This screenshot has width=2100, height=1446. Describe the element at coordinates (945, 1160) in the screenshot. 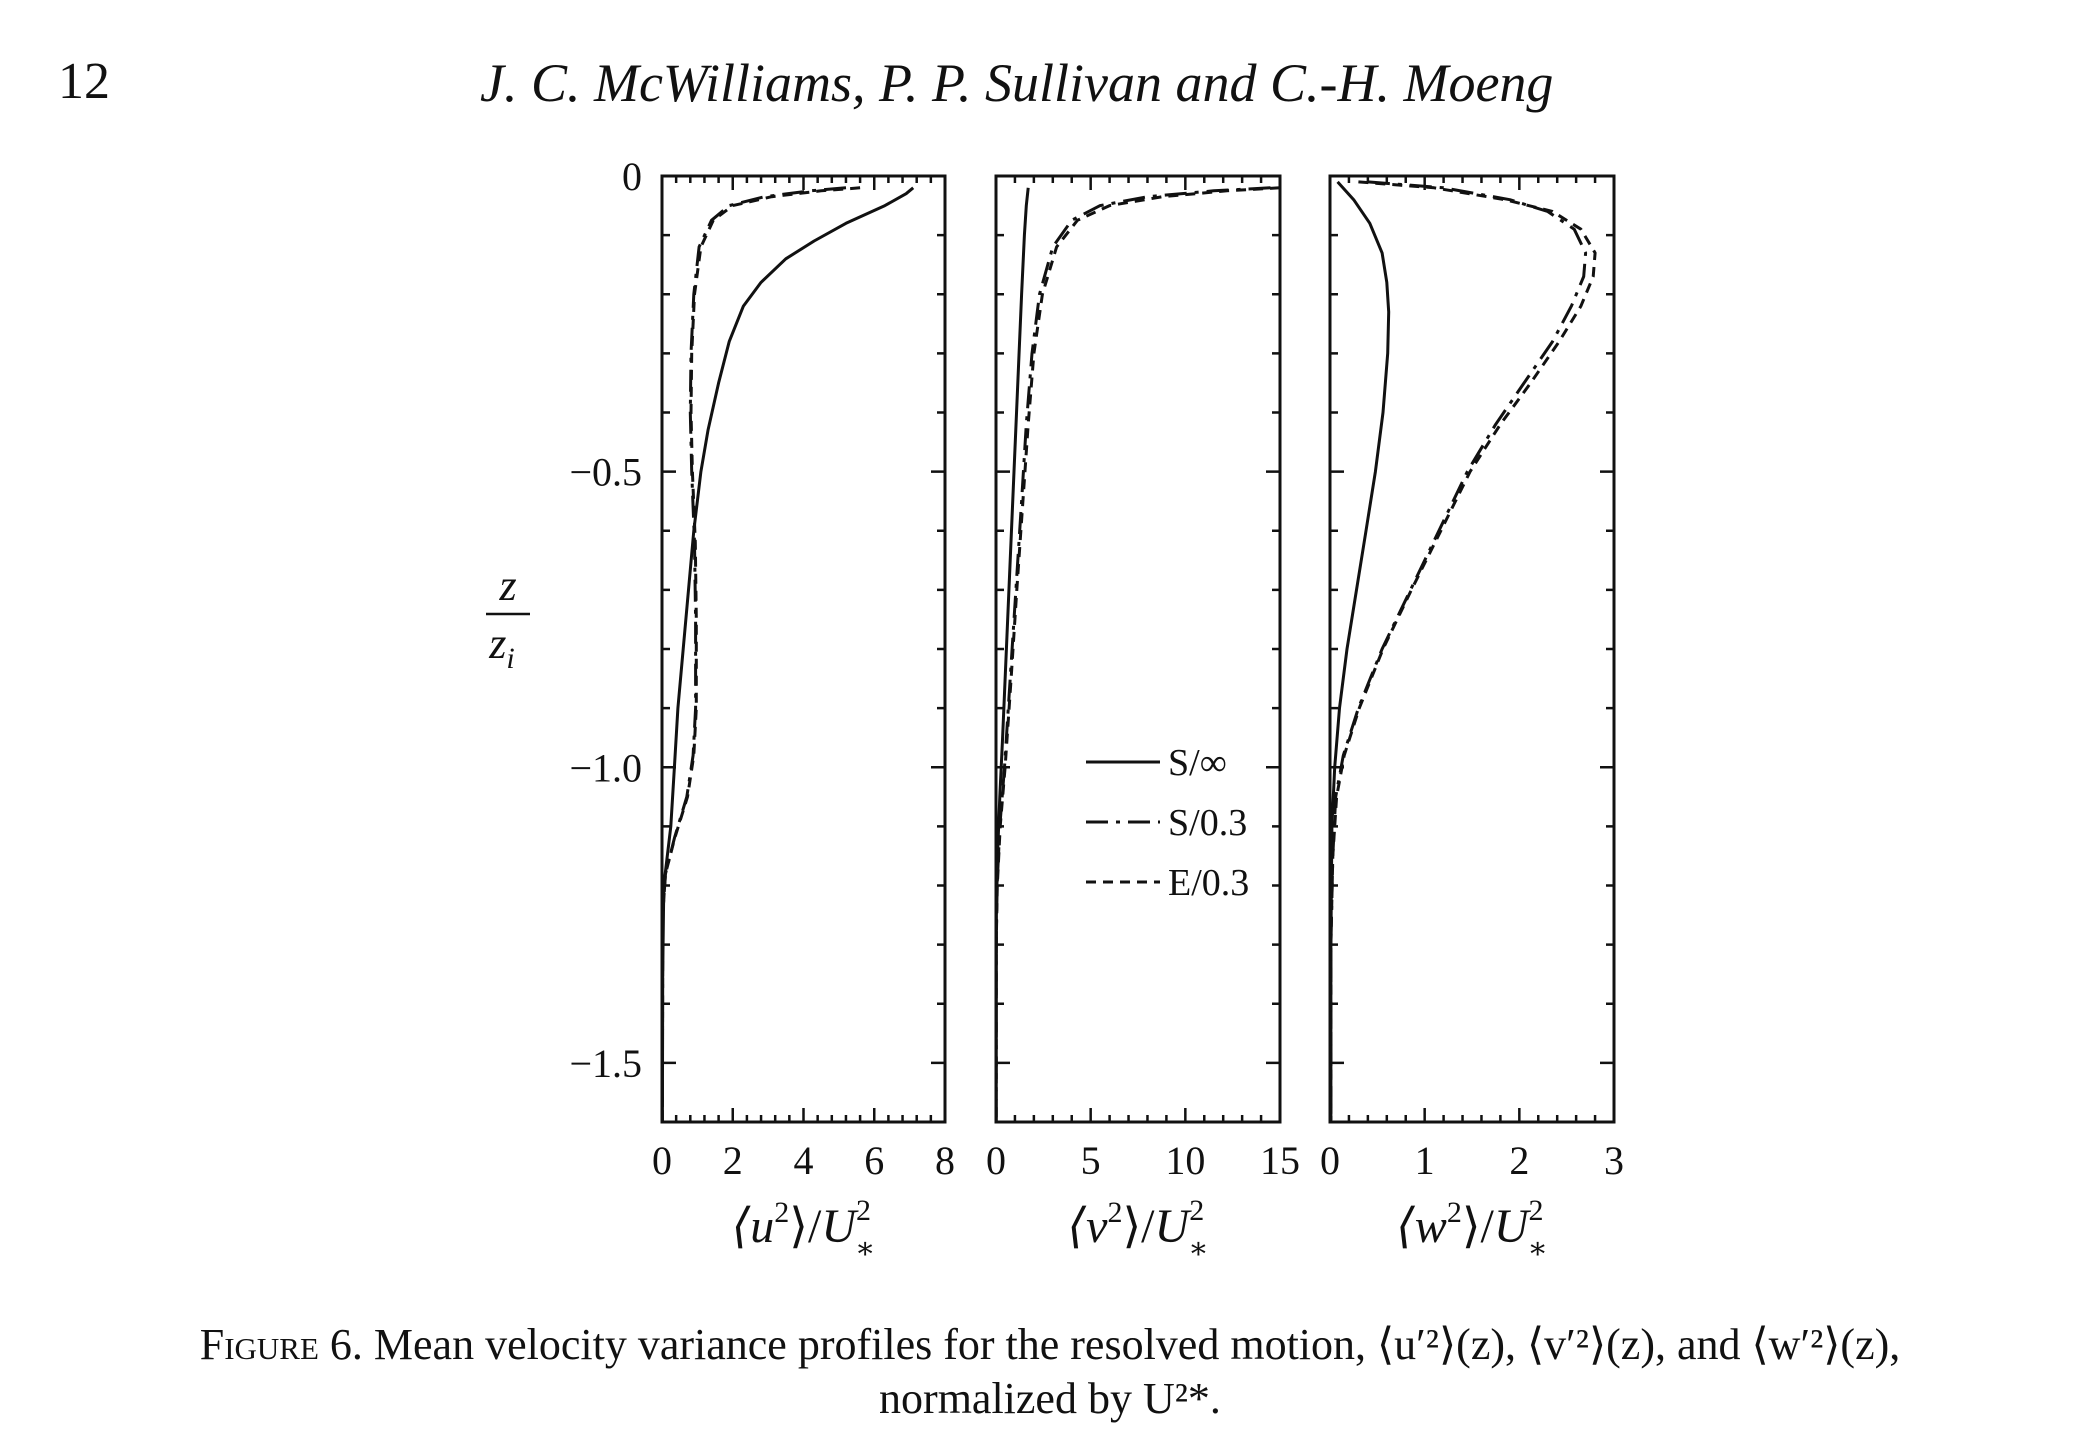

I see `x-tick-label: 8` at that location.